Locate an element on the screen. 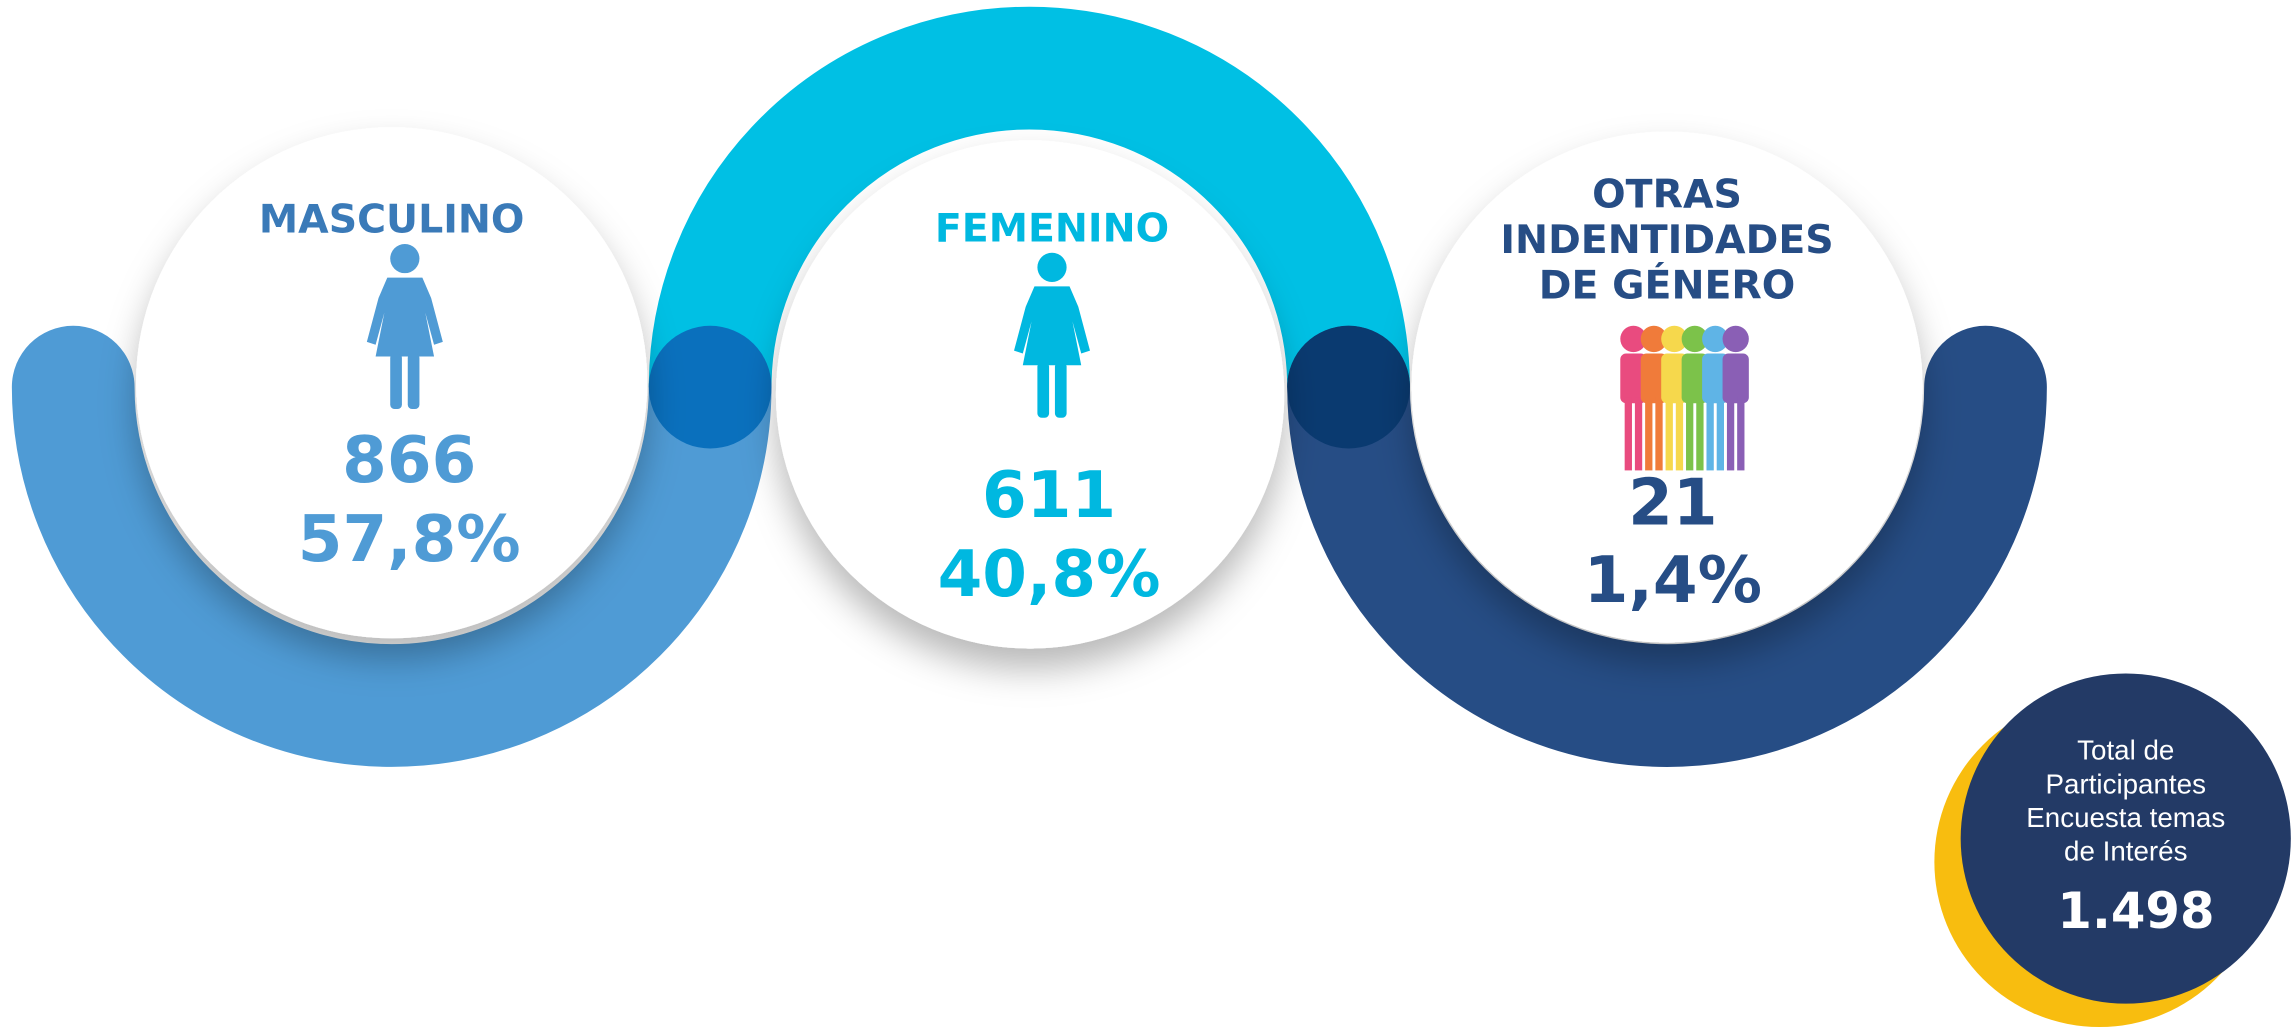  arc-femenino is located at coordinates (1029, 197).